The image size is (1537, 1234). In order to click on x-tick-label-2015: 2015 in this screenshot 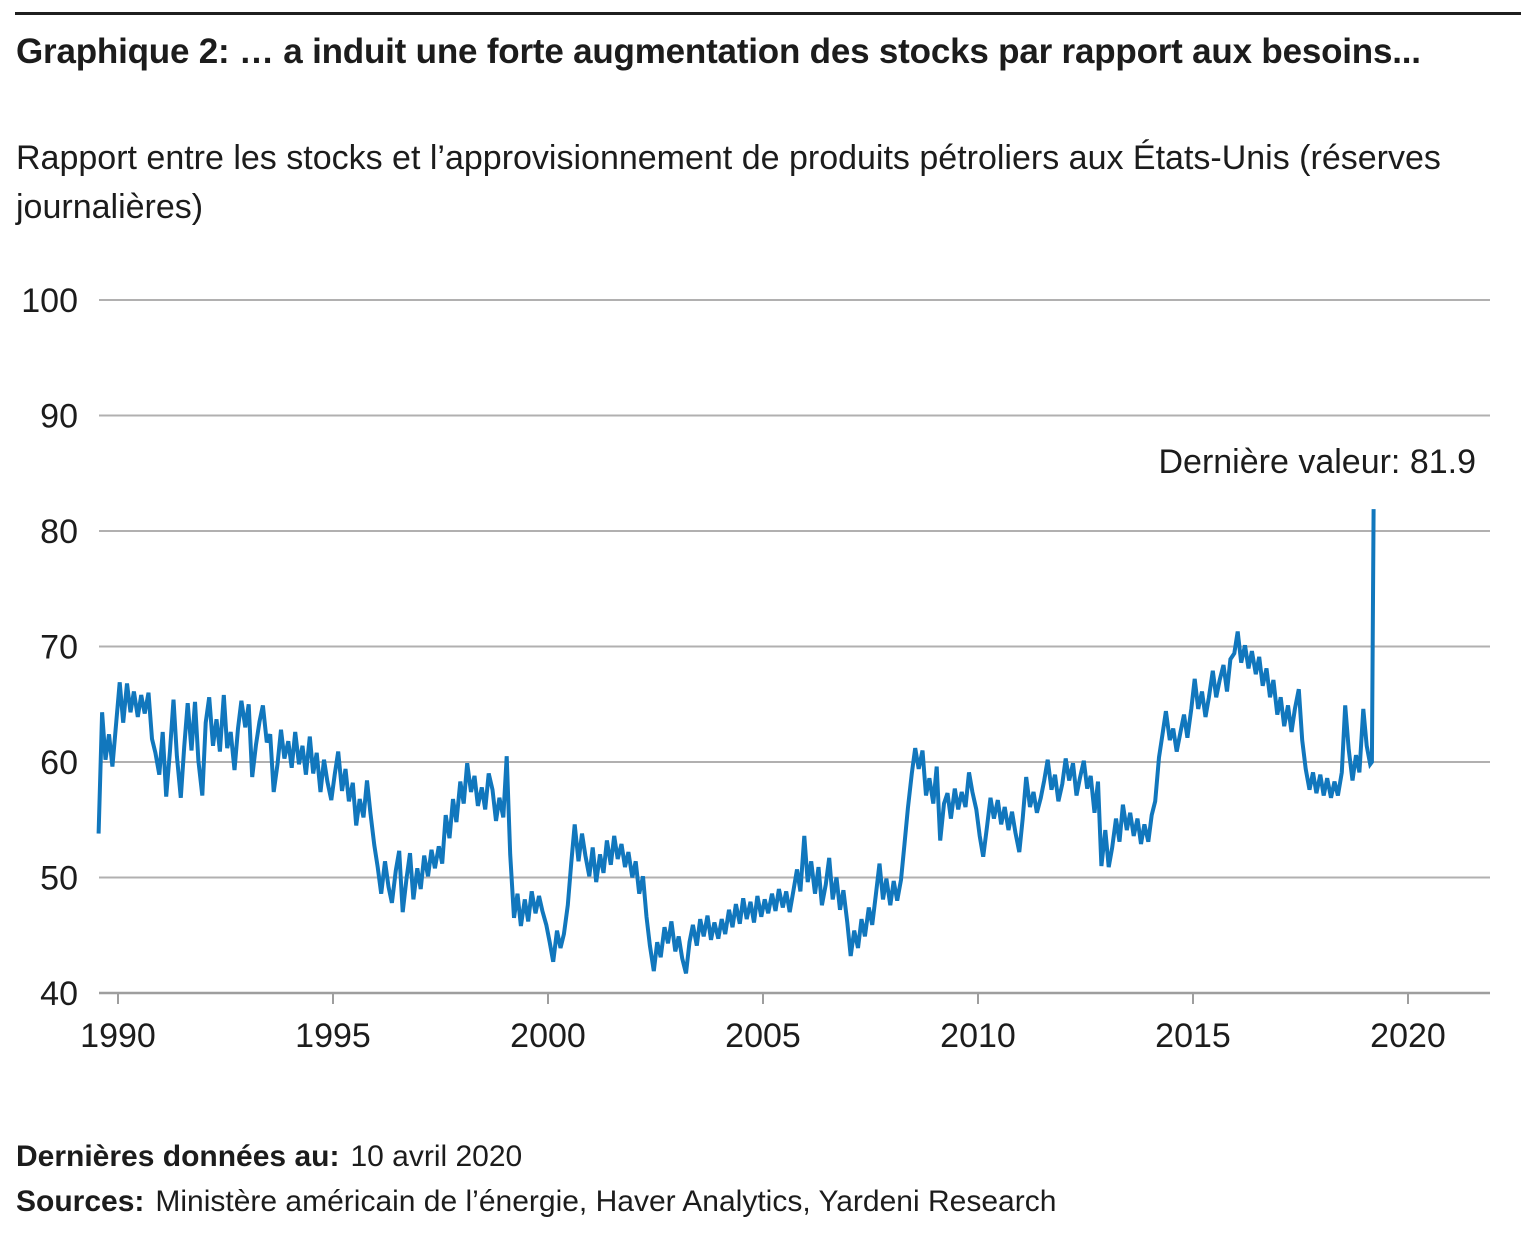, I will do `click(1193, 1036)`.